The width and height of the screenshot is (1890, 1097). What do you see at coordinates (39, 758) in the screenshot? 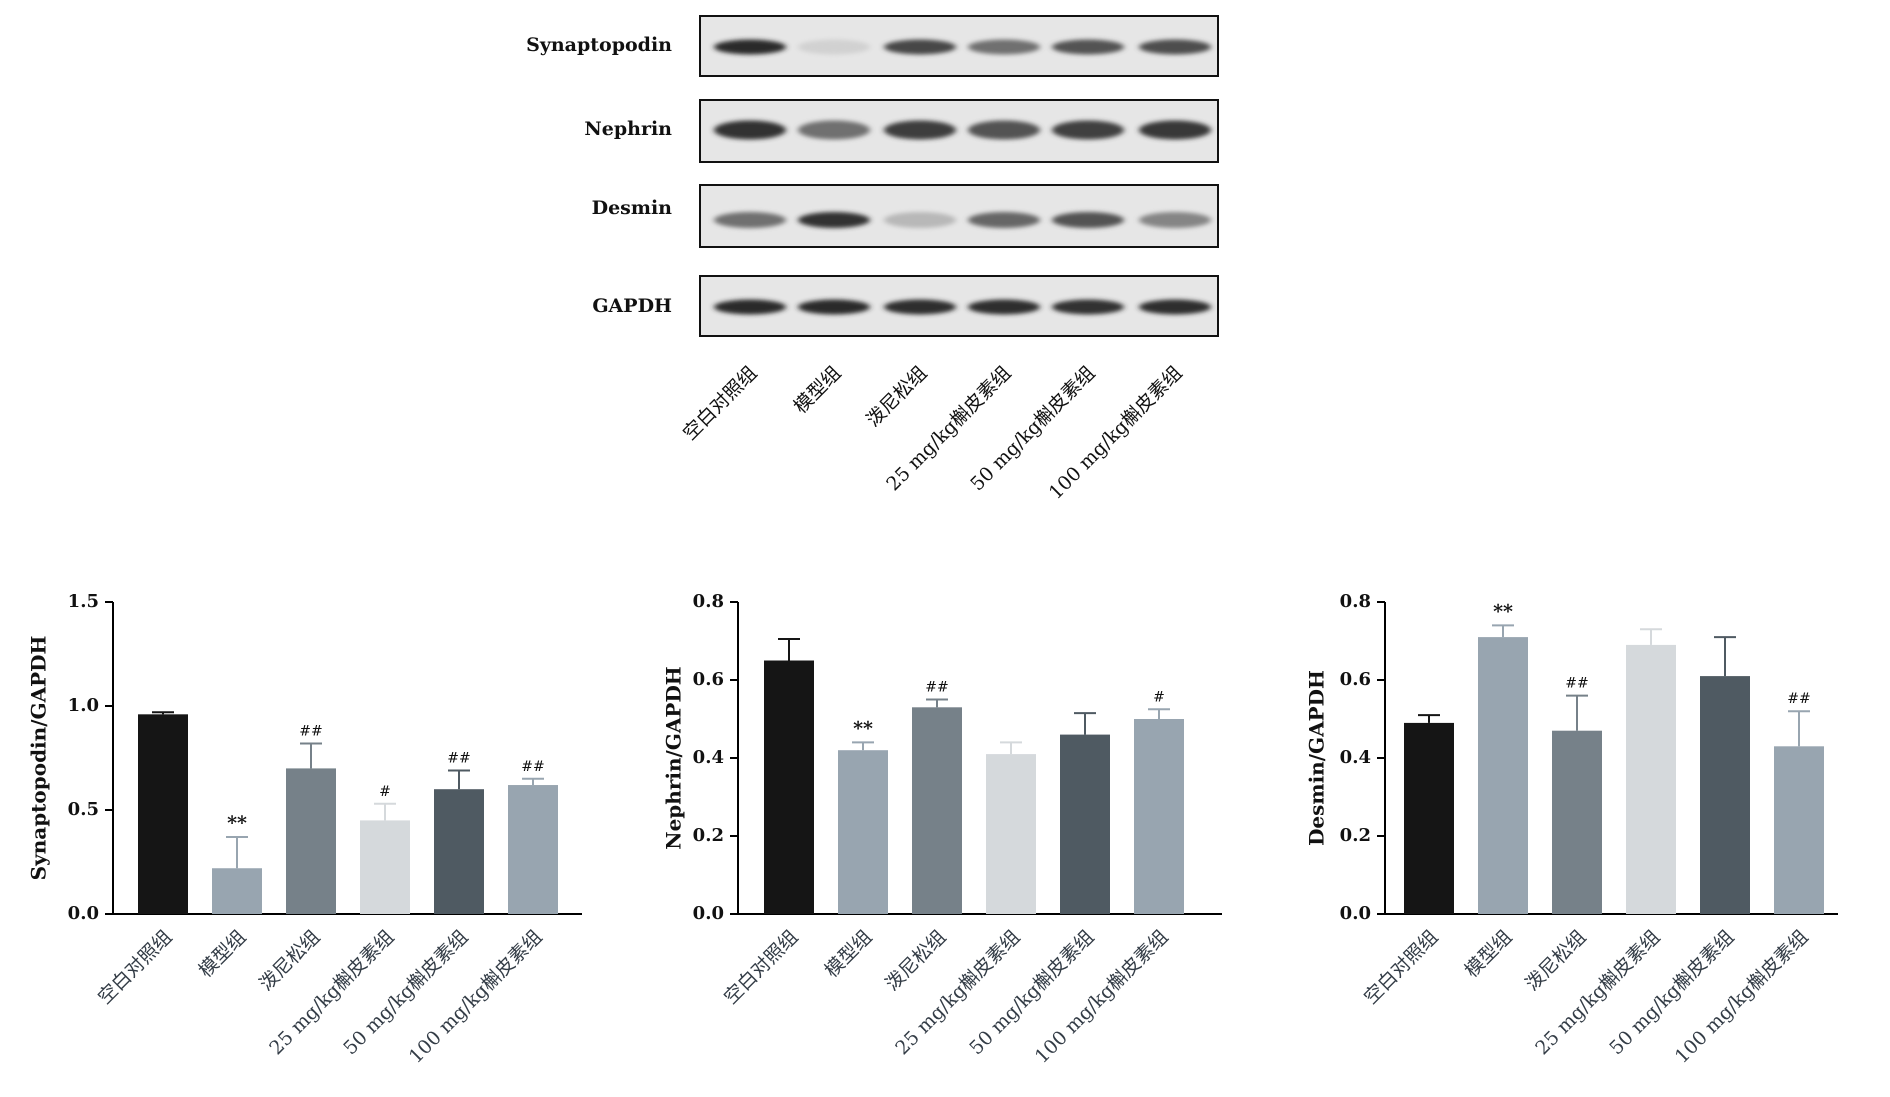
I see `y-axis-label: Synaptopodin/GAPDH` at bounding box center [39, 758].